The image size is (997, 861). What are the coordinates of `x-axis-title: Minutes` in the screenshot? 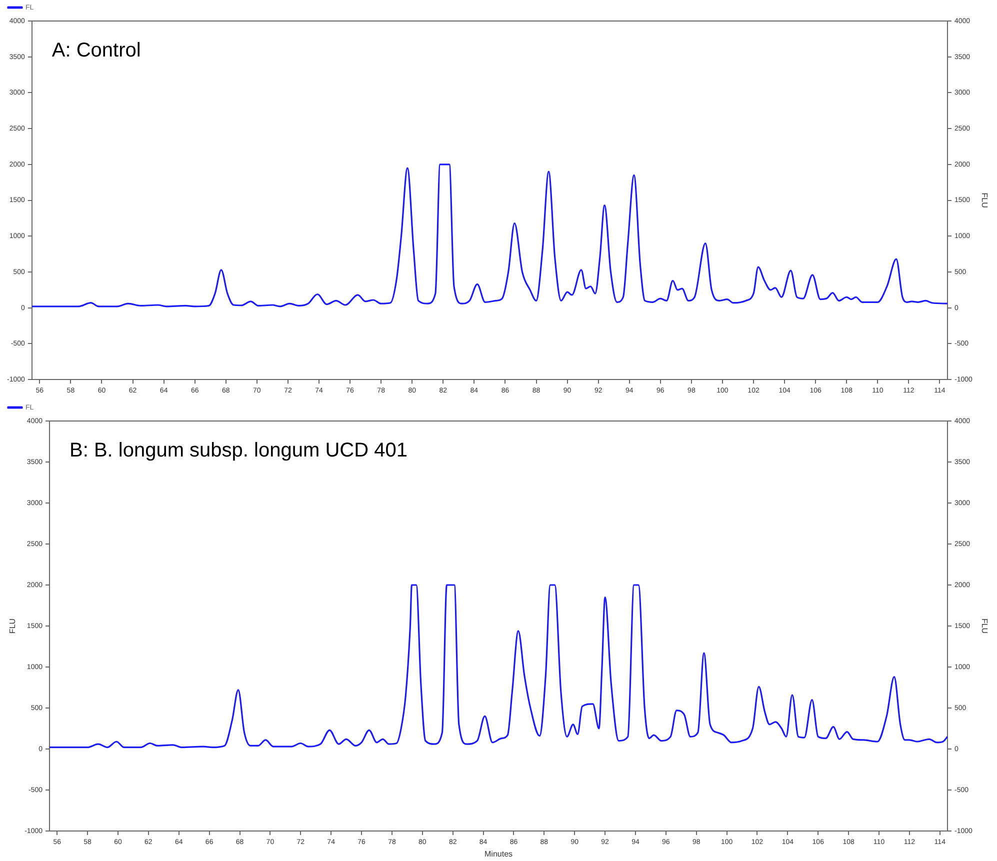 It's located at (498, 853).